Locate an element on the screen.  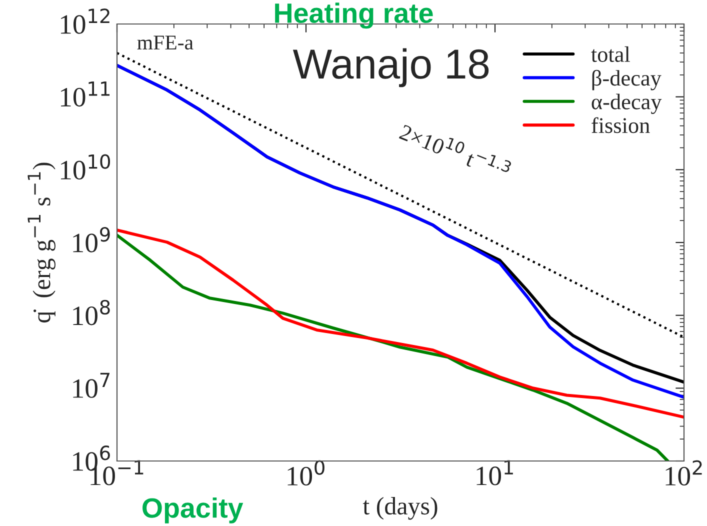
y-tick-label: 10$^{8}$ is located at coordinates (91, 313).